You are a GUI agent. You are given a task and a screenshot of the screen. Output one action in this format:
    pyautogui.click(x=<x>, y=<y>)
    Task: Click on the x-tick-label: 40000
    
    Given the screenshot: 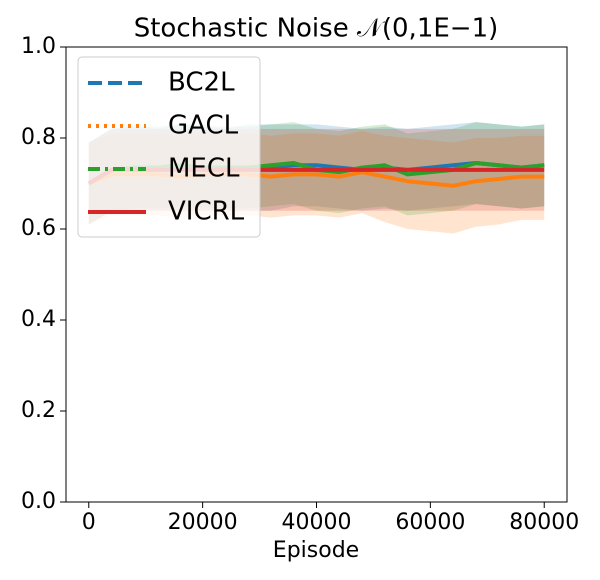 What is the action you would take?
    pyautogui.click(x=317, y=522)
    